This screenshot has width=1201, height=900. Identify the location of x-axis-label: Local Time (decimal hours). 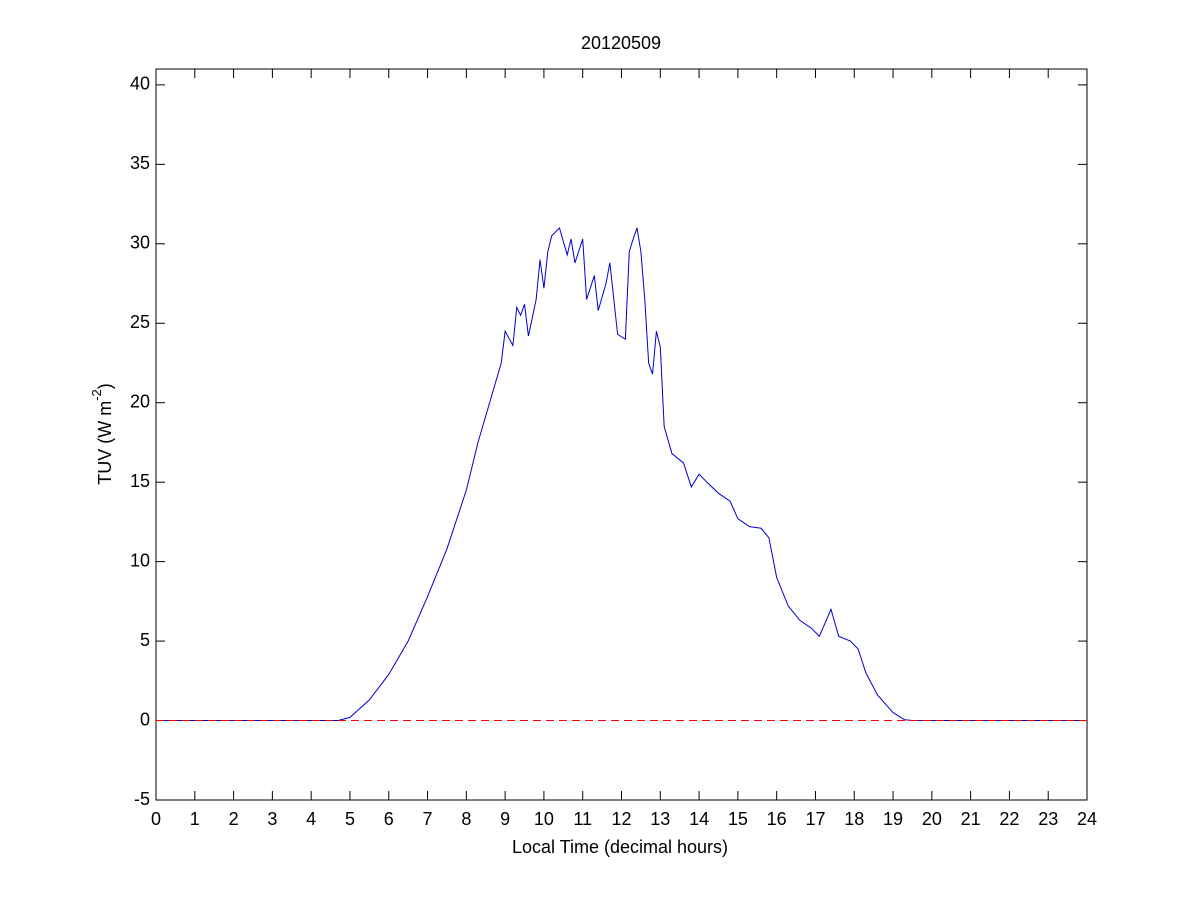
(620, 847).